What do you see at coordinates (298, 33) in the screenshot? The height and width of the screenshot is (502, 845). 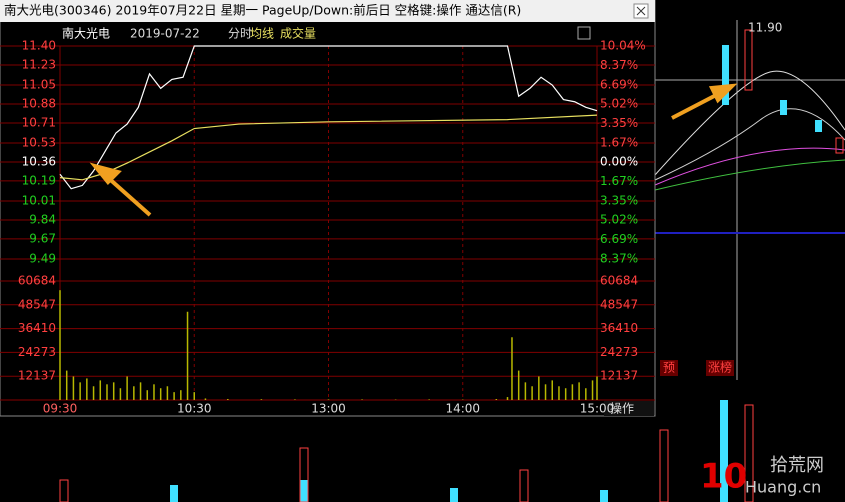 I see `volume-title: 成交量` at bounding box center [298, 33].